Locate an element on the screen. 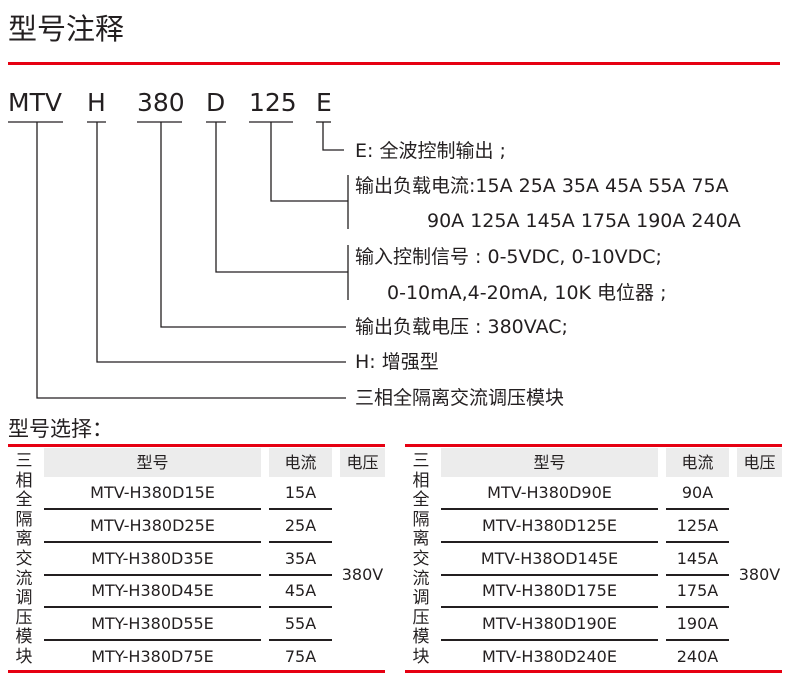 This screenshot has height=689, width=800. desc-current-1: 输出负载电流:15A 25A 35A 45A 55A 75A is located at coordinates (542, 186).